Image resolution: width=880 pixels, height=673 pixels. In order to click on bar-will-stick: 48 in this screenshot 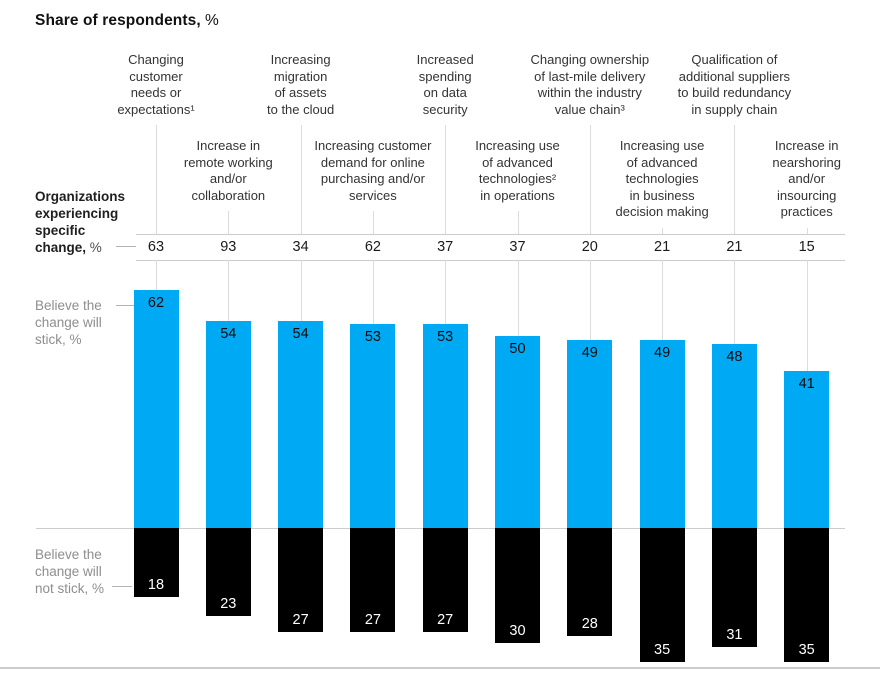, I will do `click(734, 435)`.